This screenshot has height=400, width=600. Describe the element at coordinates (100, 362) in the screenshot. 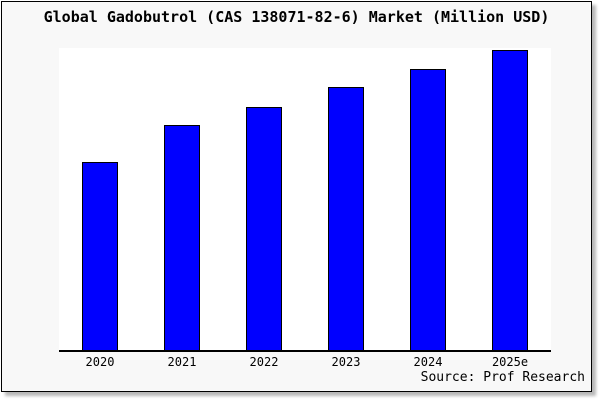

I see `x-tick-label-2020: 2020` at that location.